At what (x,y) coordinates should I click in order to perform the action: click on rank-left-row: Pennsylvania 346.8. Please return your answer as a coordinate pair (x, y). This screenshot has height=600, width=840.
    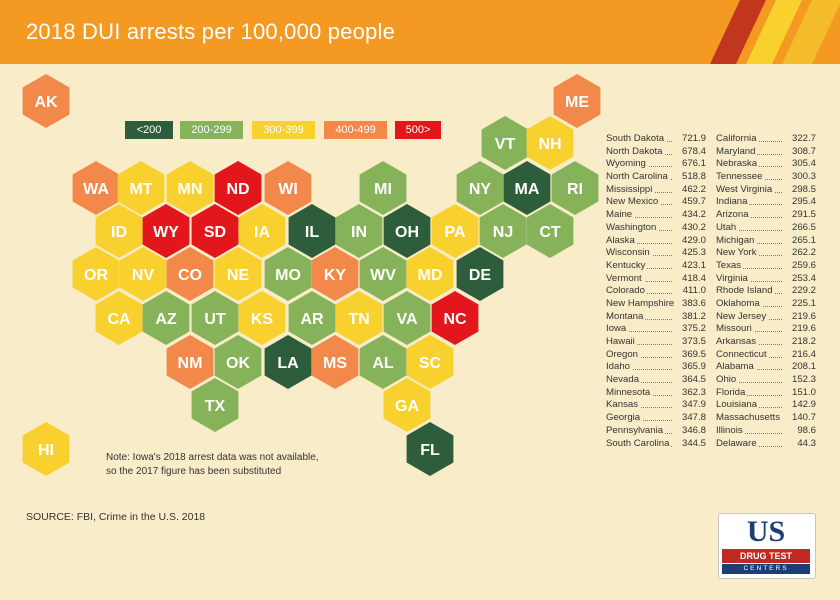
    Looking at the image, I should click on (656, 431).